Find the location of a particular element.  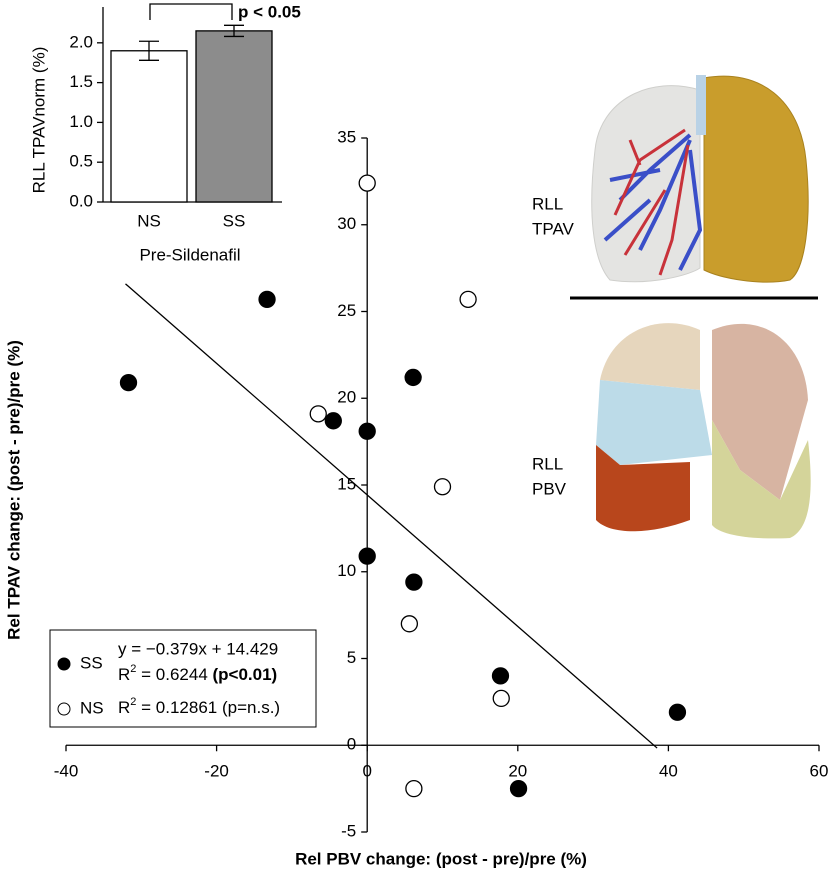

significance: (p=n.s.) is located at coordinates (251, 707).